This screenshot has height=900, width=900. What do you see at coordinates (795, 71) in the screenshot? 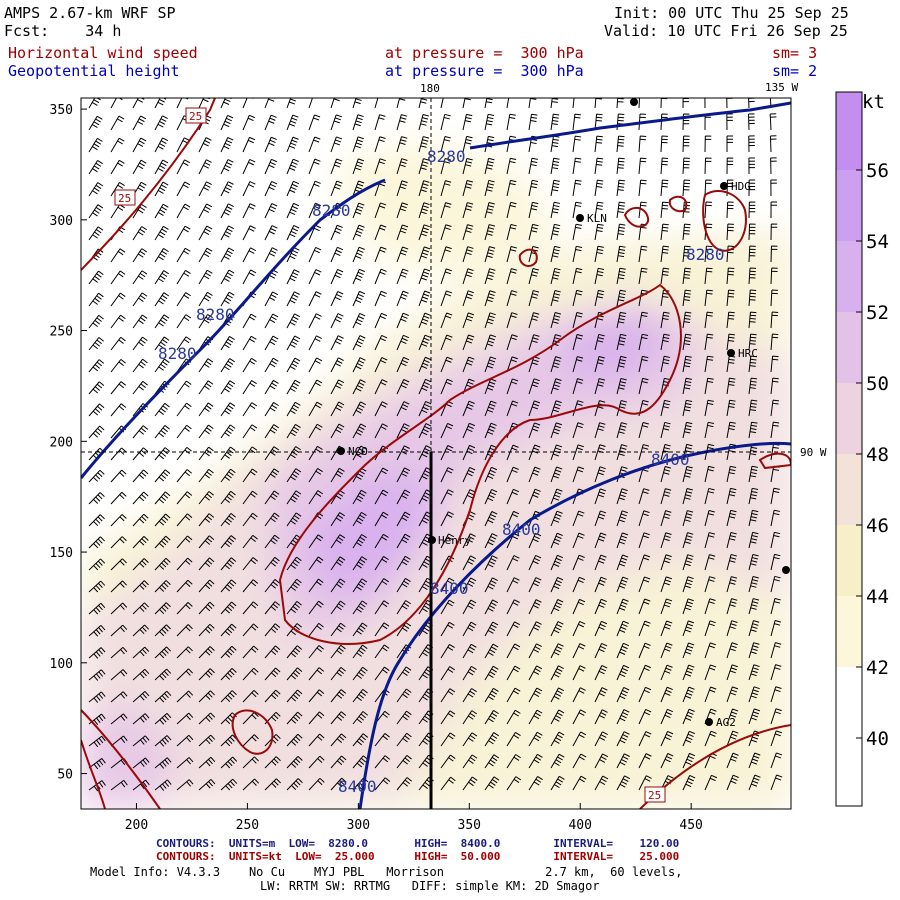
I see `field2-smoothing: sm= 2` at bounding box center [795, 71].